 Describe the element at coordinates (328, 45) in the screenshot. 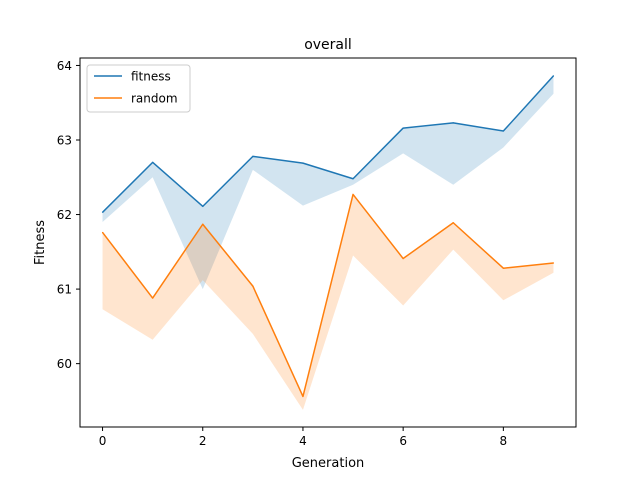

I see `chart-title: overall` at that location.